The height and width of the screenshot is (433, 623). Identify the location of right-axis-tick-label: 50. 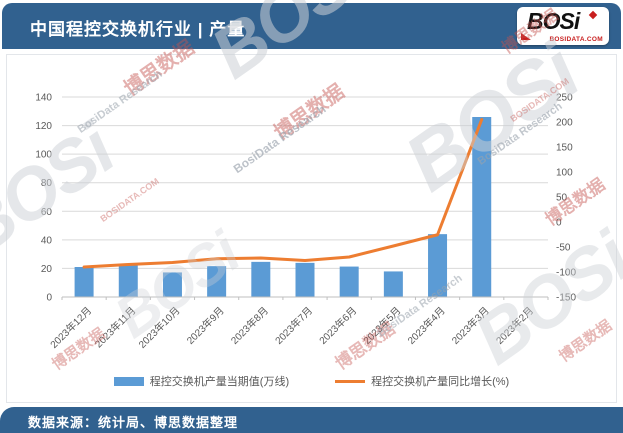
(562, 198).